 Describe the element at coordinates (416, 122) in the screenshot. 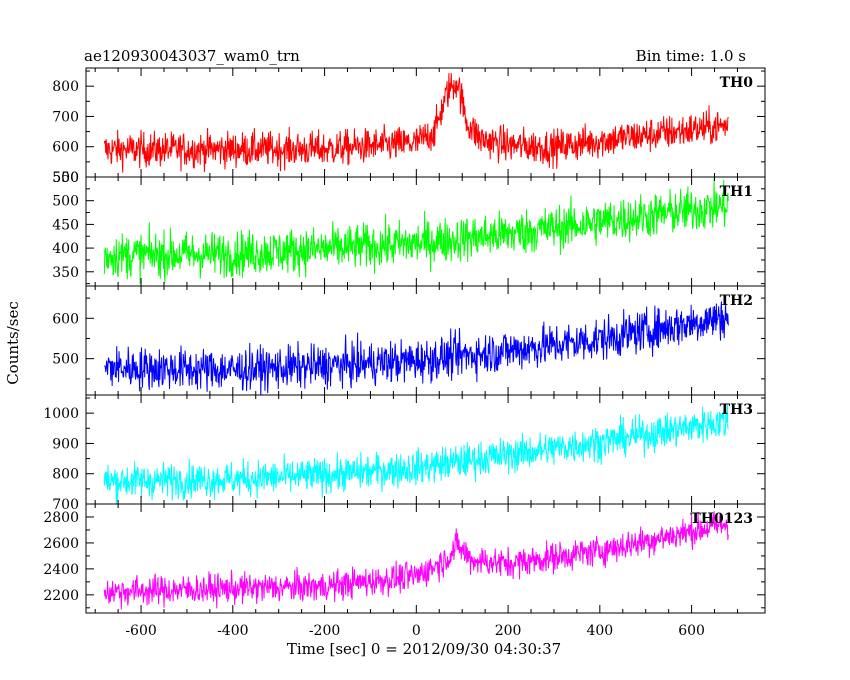

I see `series-th0` at that location.